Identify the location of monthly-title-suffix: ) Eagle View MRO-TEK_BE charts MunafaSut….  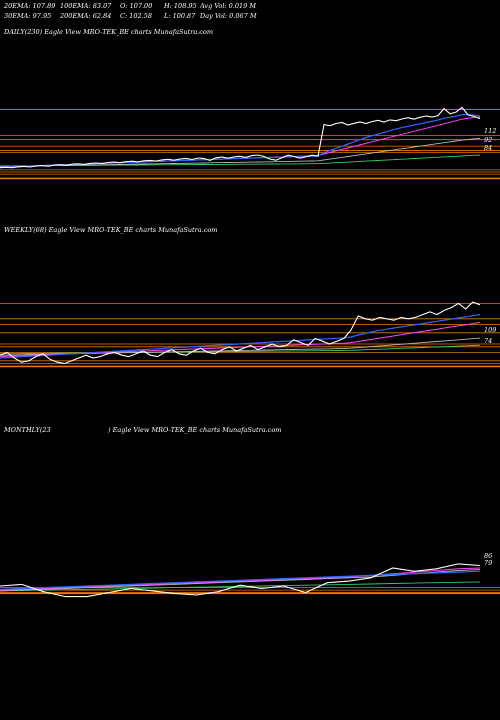
(195, 430).